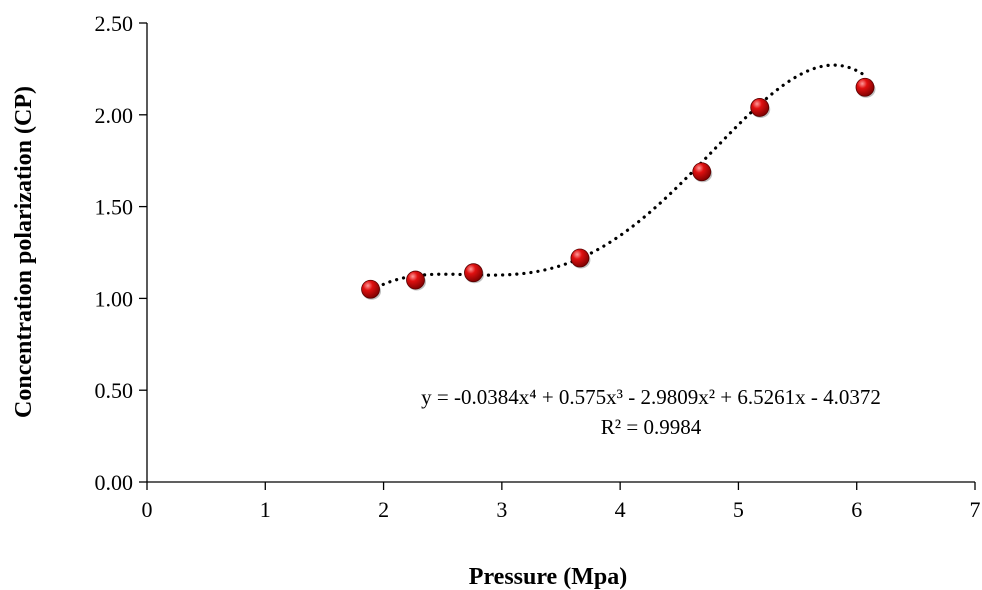  Describe the element at coordinates (114, 298) in the screenshot. I see `y-tick-label: 1.00` at that location.